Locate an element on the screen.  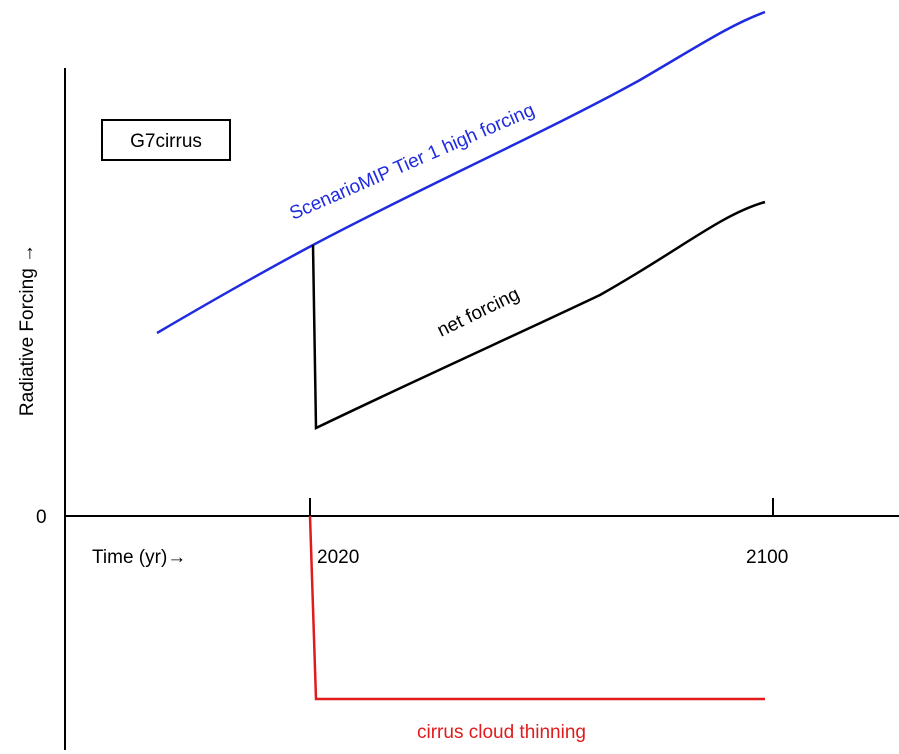
cirrus-thinning-curve is located at coordinates (536, 608).